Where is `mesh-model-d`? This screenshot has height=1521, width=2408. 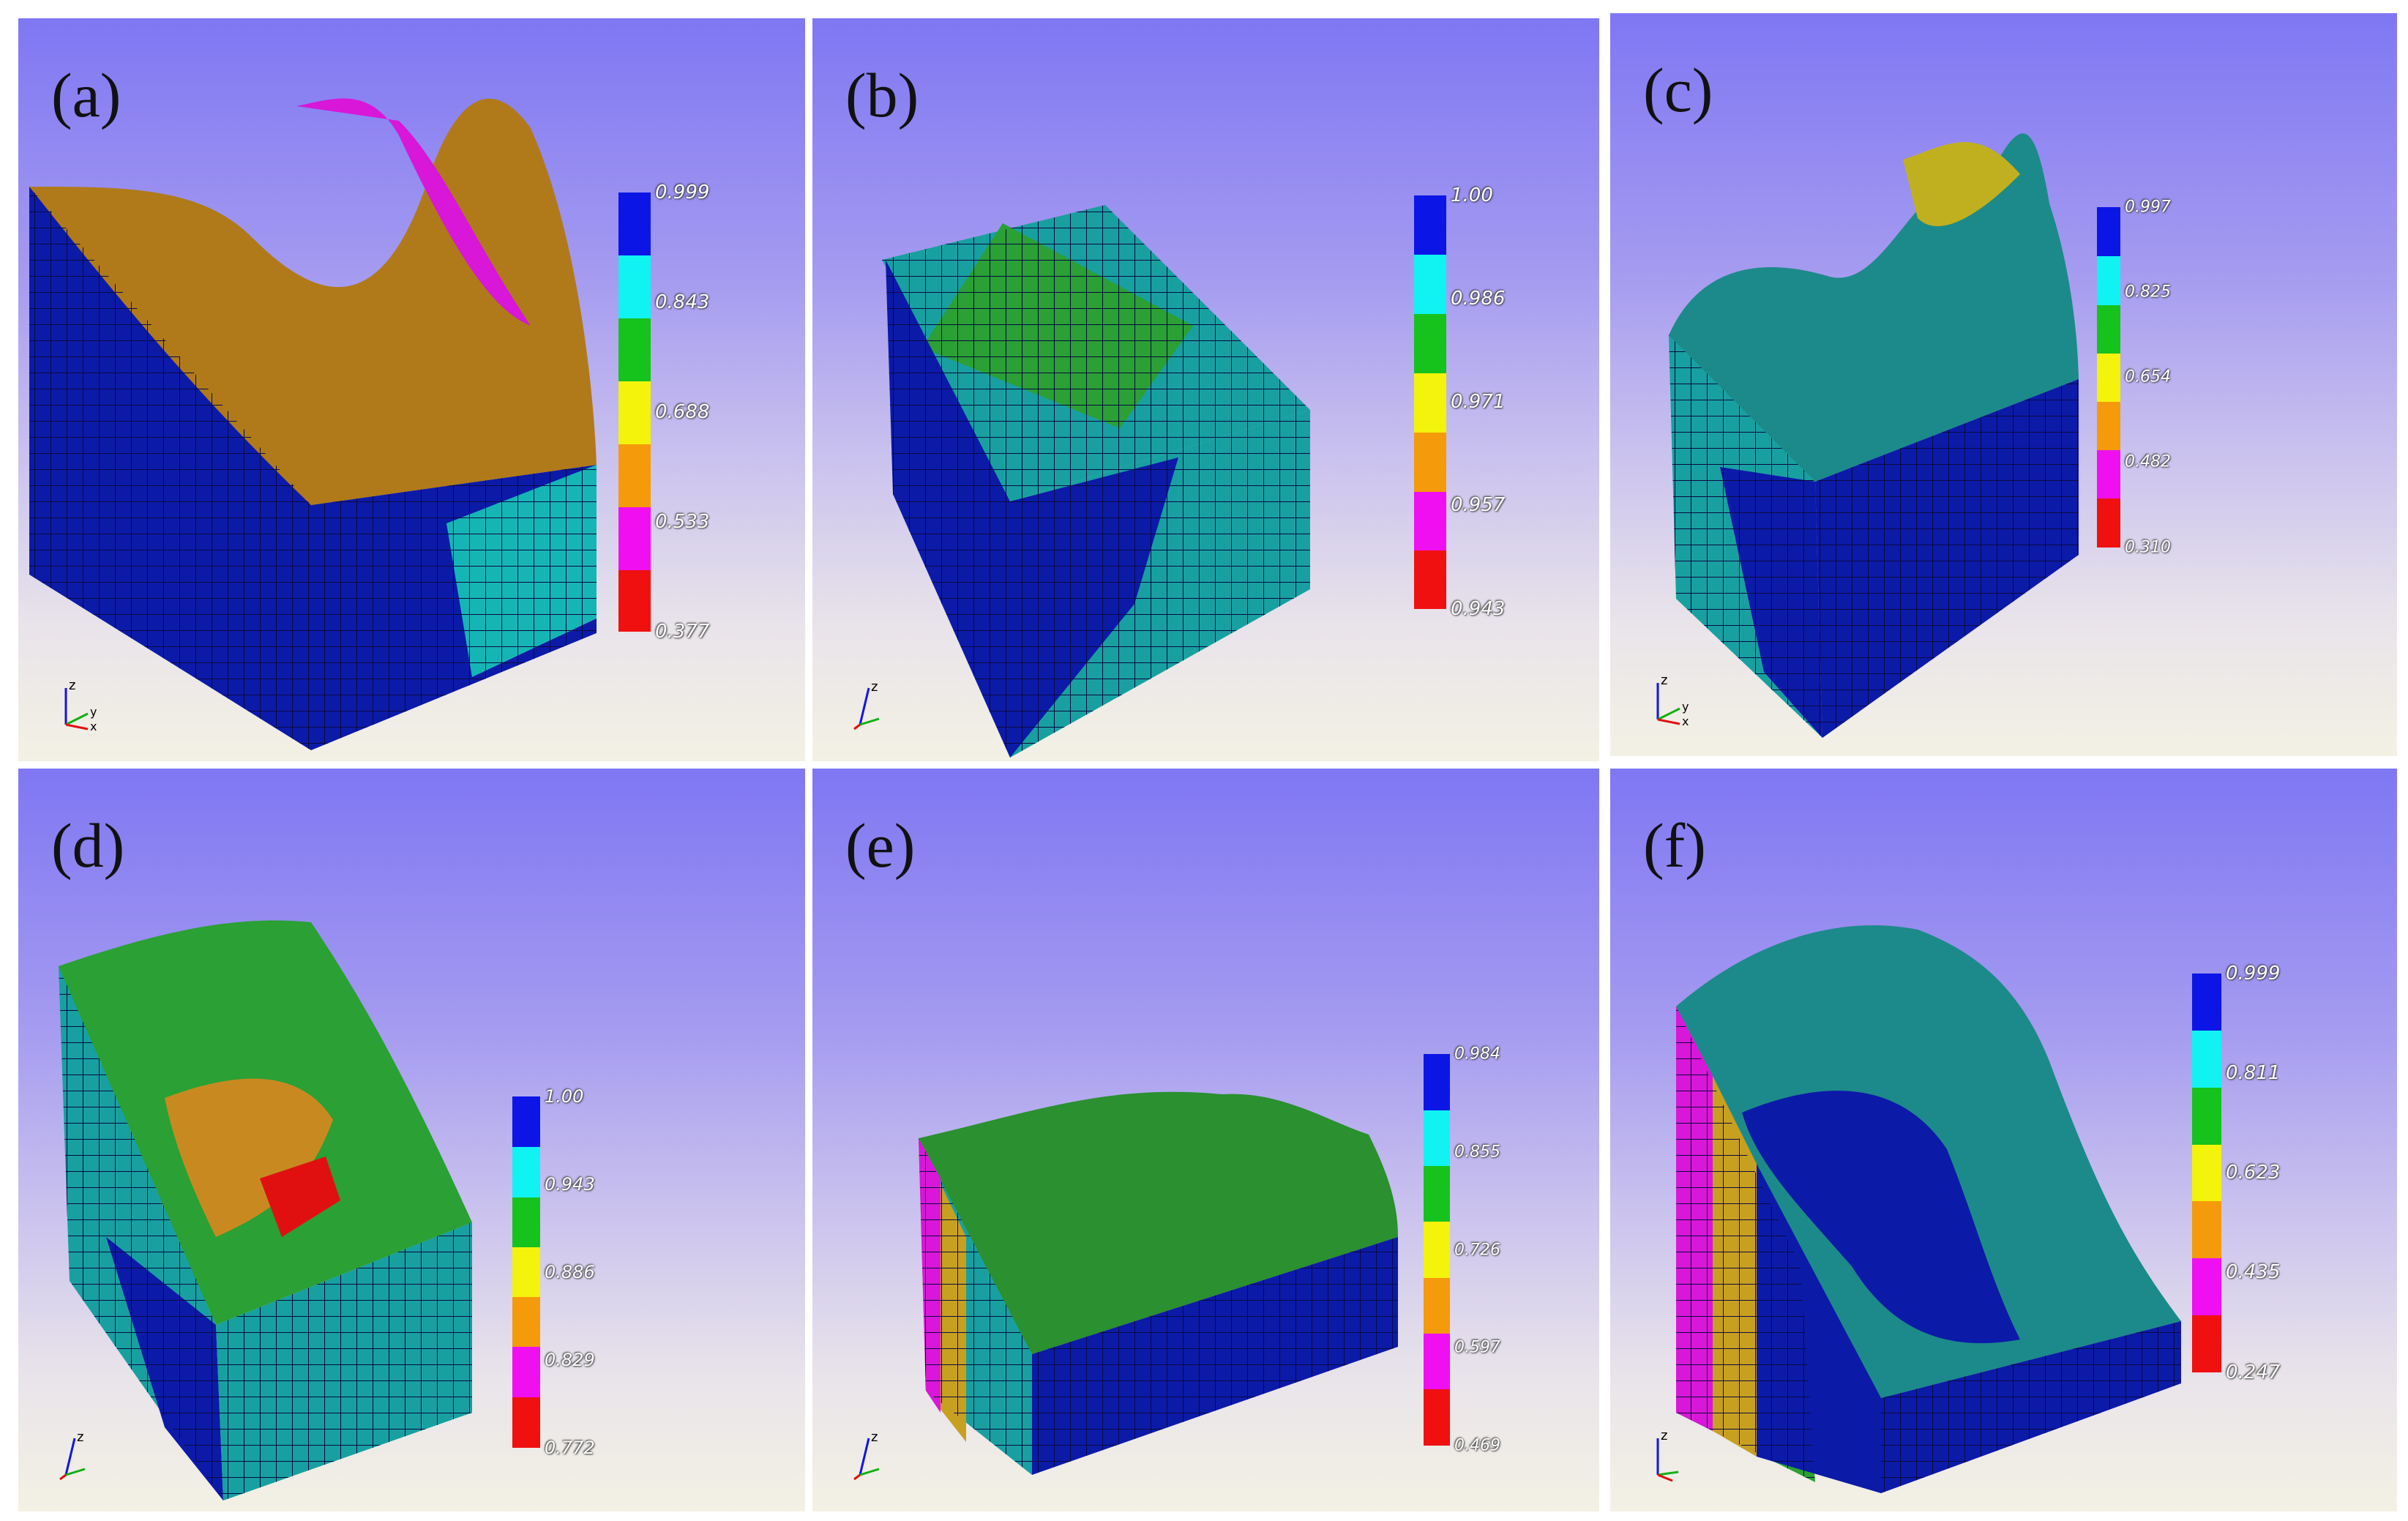
mesh-model-d is located at coordinates (265, 1210).